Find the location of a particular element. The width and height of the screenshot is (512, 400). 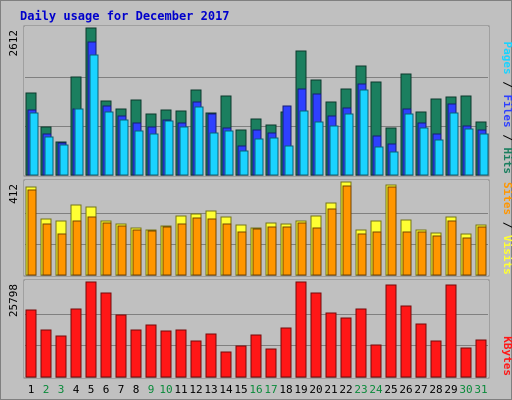

x-tick-label-23: 23 is located at coordinates (360, 389).